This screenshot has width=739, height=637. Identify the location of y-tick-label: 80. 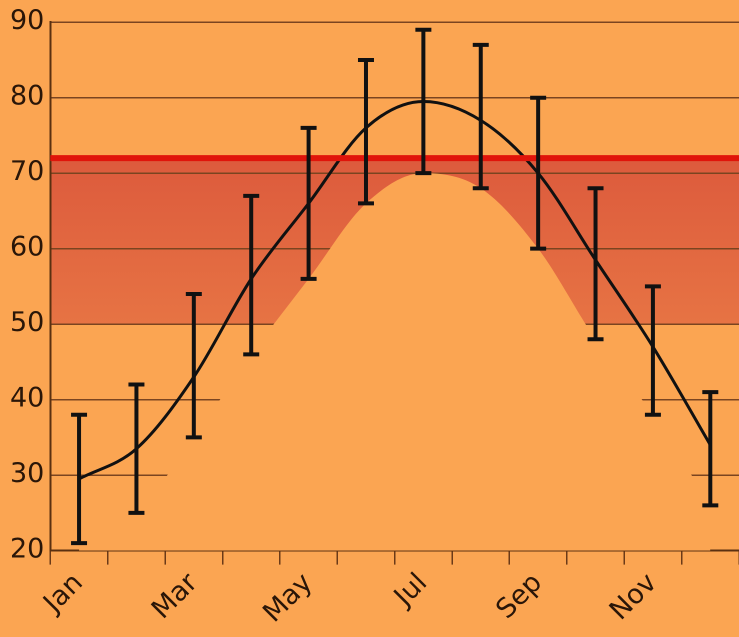
(27, 96).